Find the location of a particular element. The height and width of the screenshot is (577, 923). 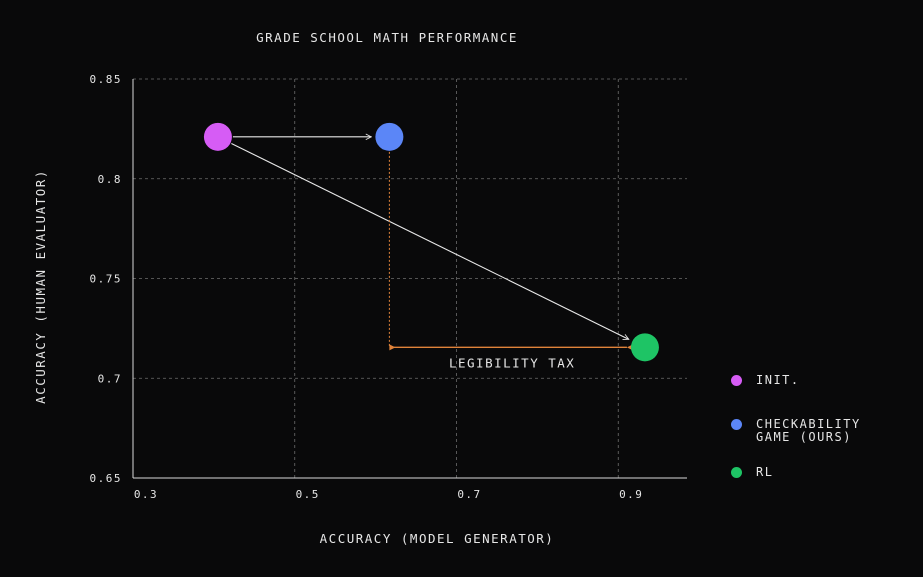

legibility-tax-label: LEGIBILITY TAX is located at coordinates (512, 362).